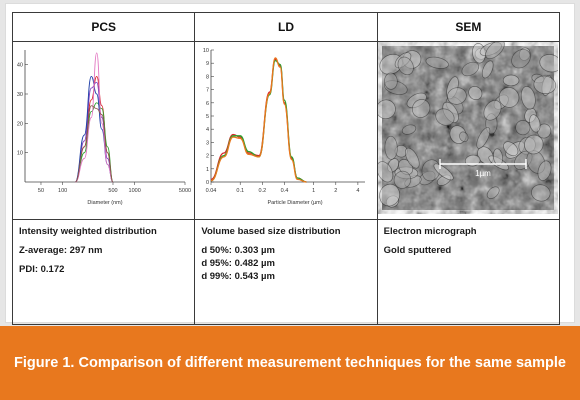 Image resolution: width=580 pixels, height=400 pixels. Describe the element at coordinates (358, 191) in the screenshot. I see `ld-xtick-label: 4` at that location.